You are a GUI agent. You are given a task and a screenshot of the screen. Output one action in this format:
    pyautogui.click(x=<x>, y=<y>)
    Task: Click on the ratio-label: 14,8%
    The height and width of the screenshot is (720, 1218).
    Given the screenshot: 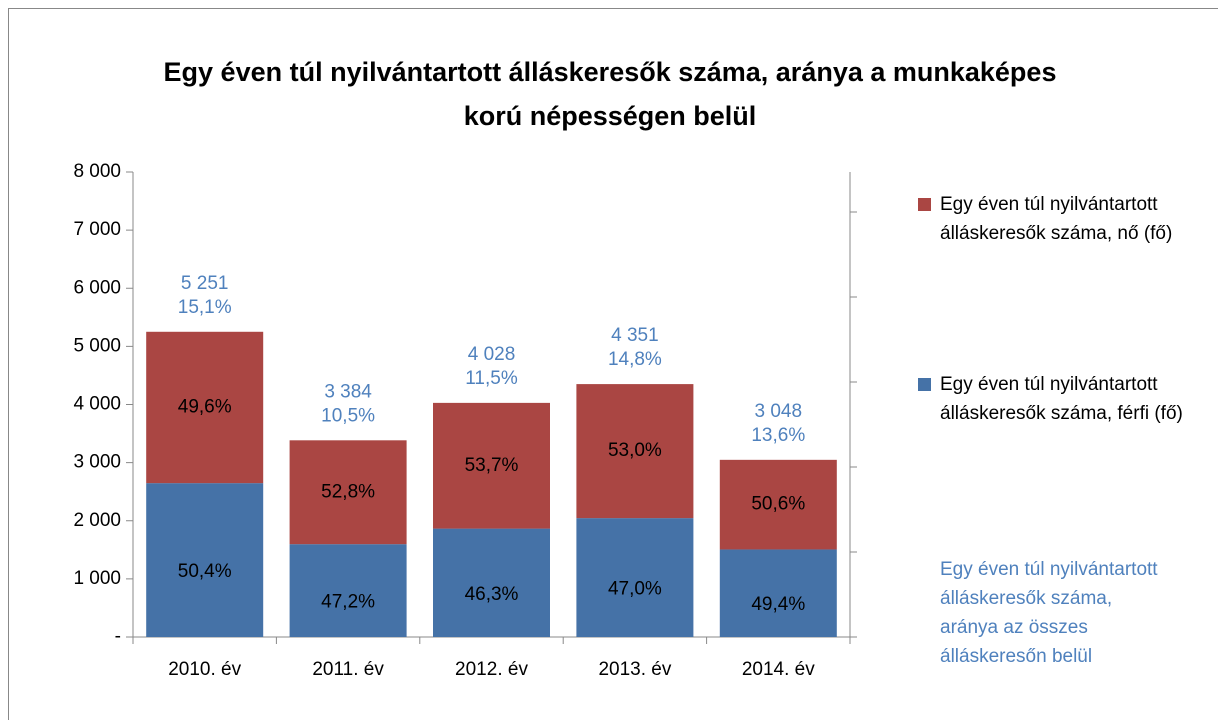 What is the action you would take?
    pyautogui.click(x=635, y=359)
    